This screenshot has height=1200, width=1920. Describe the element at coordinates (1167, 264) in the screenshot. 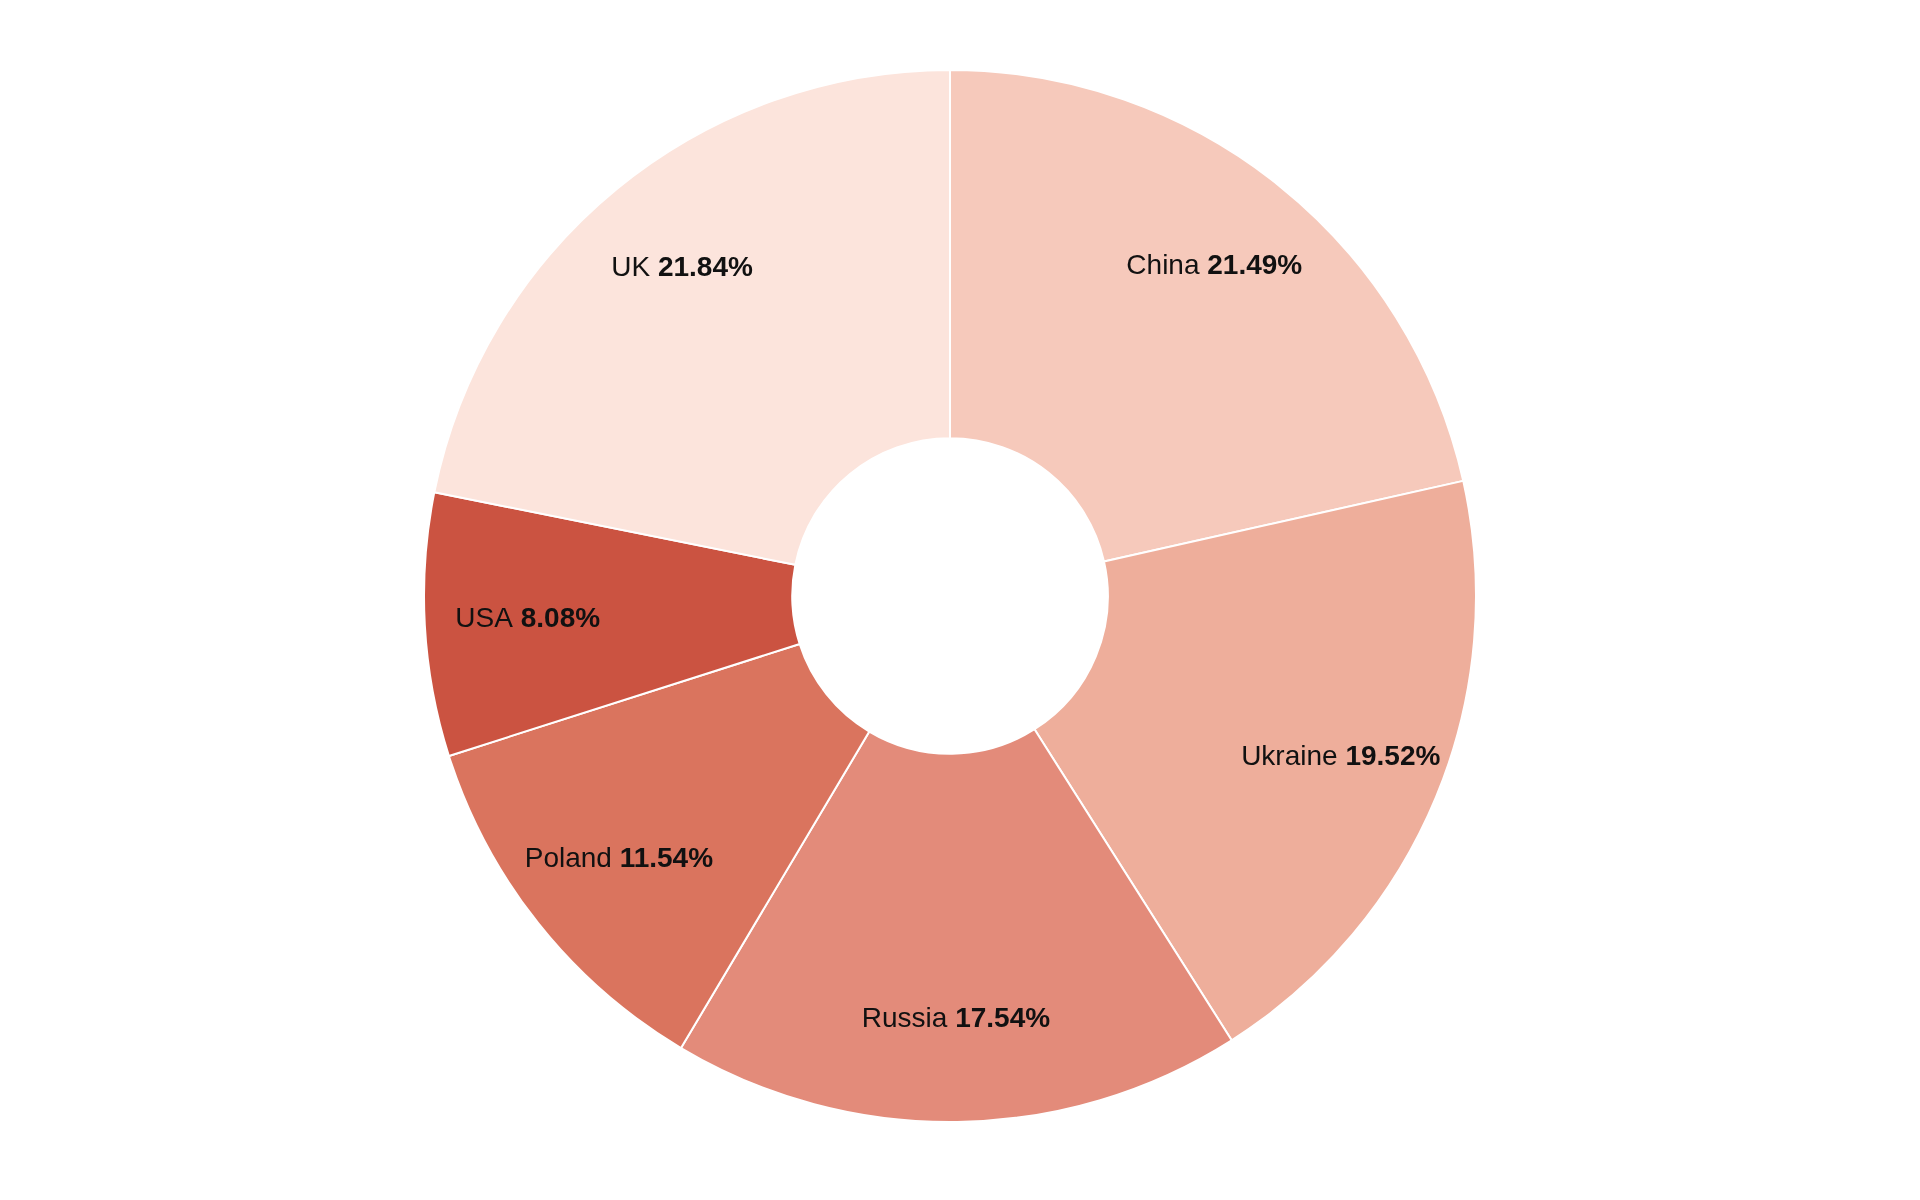

I see `slice-label: China` at that location.